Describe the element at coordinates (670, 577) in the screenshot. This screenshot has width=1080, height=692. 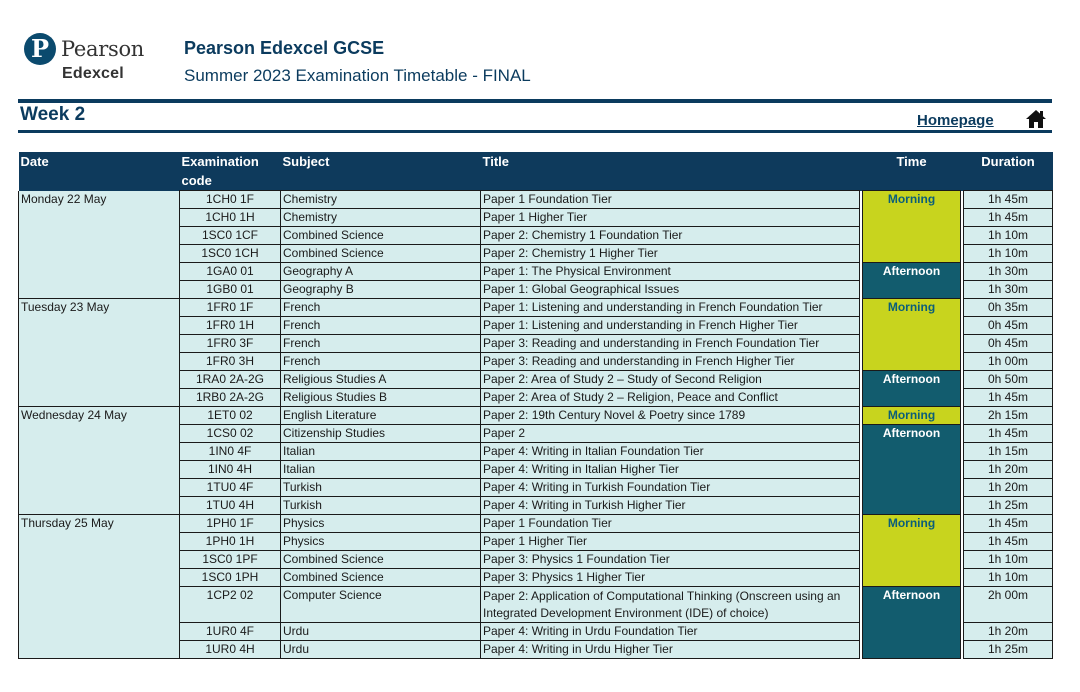
I see `exam-title: Paper 3: Physics 1 Higher Tier` at that location.